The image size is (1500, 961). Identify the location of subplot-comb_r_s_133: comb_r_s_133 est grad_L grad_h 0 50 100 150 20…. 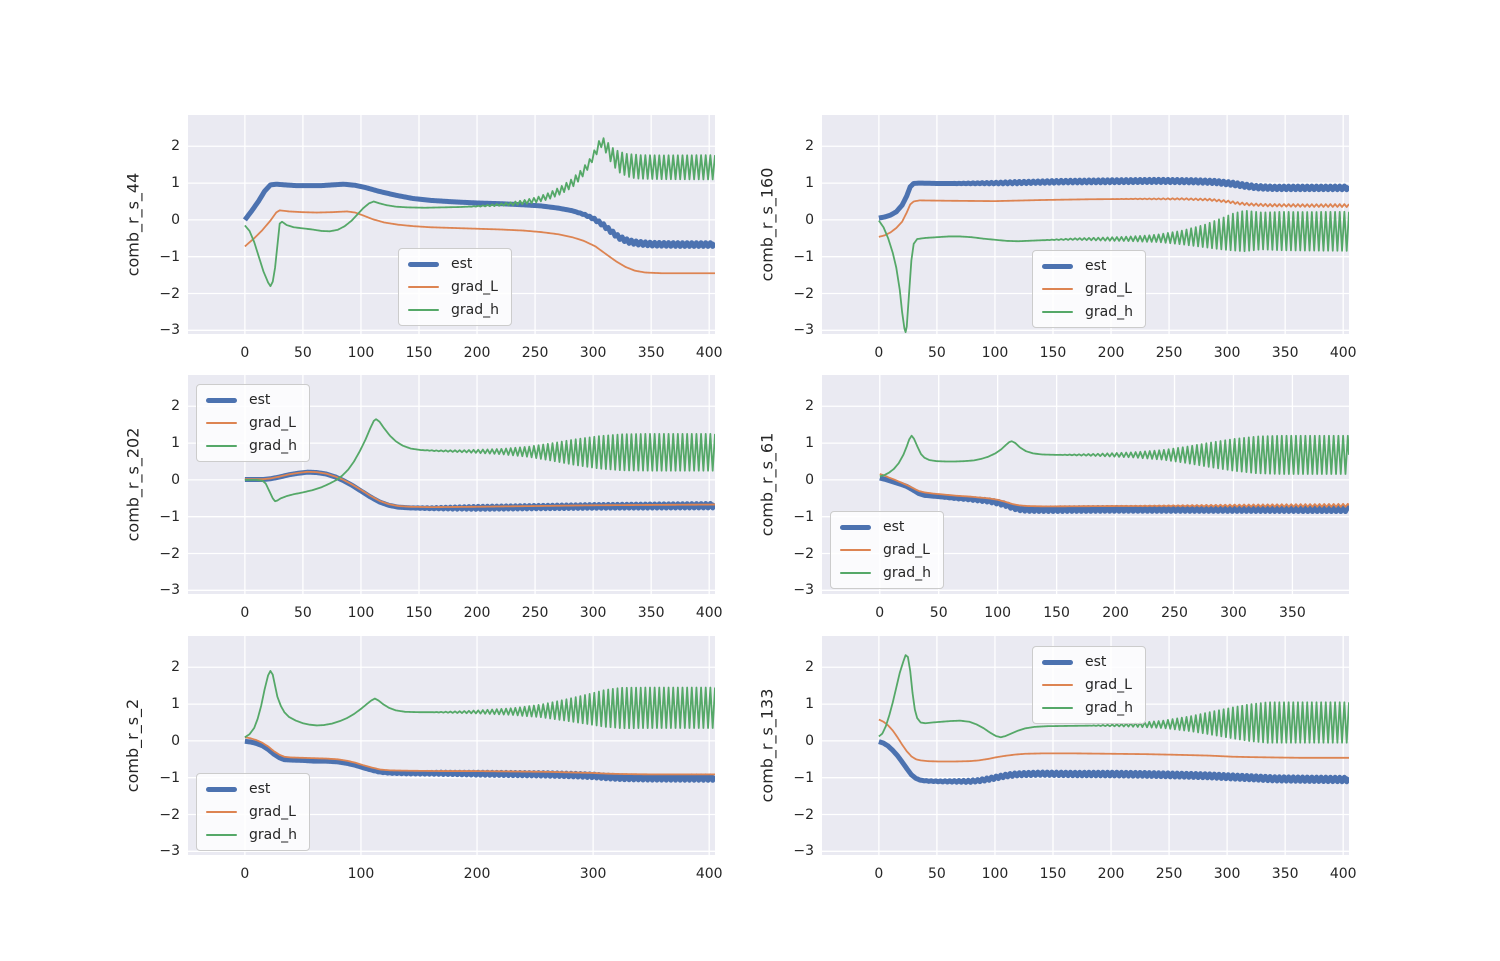
(1057, 759).